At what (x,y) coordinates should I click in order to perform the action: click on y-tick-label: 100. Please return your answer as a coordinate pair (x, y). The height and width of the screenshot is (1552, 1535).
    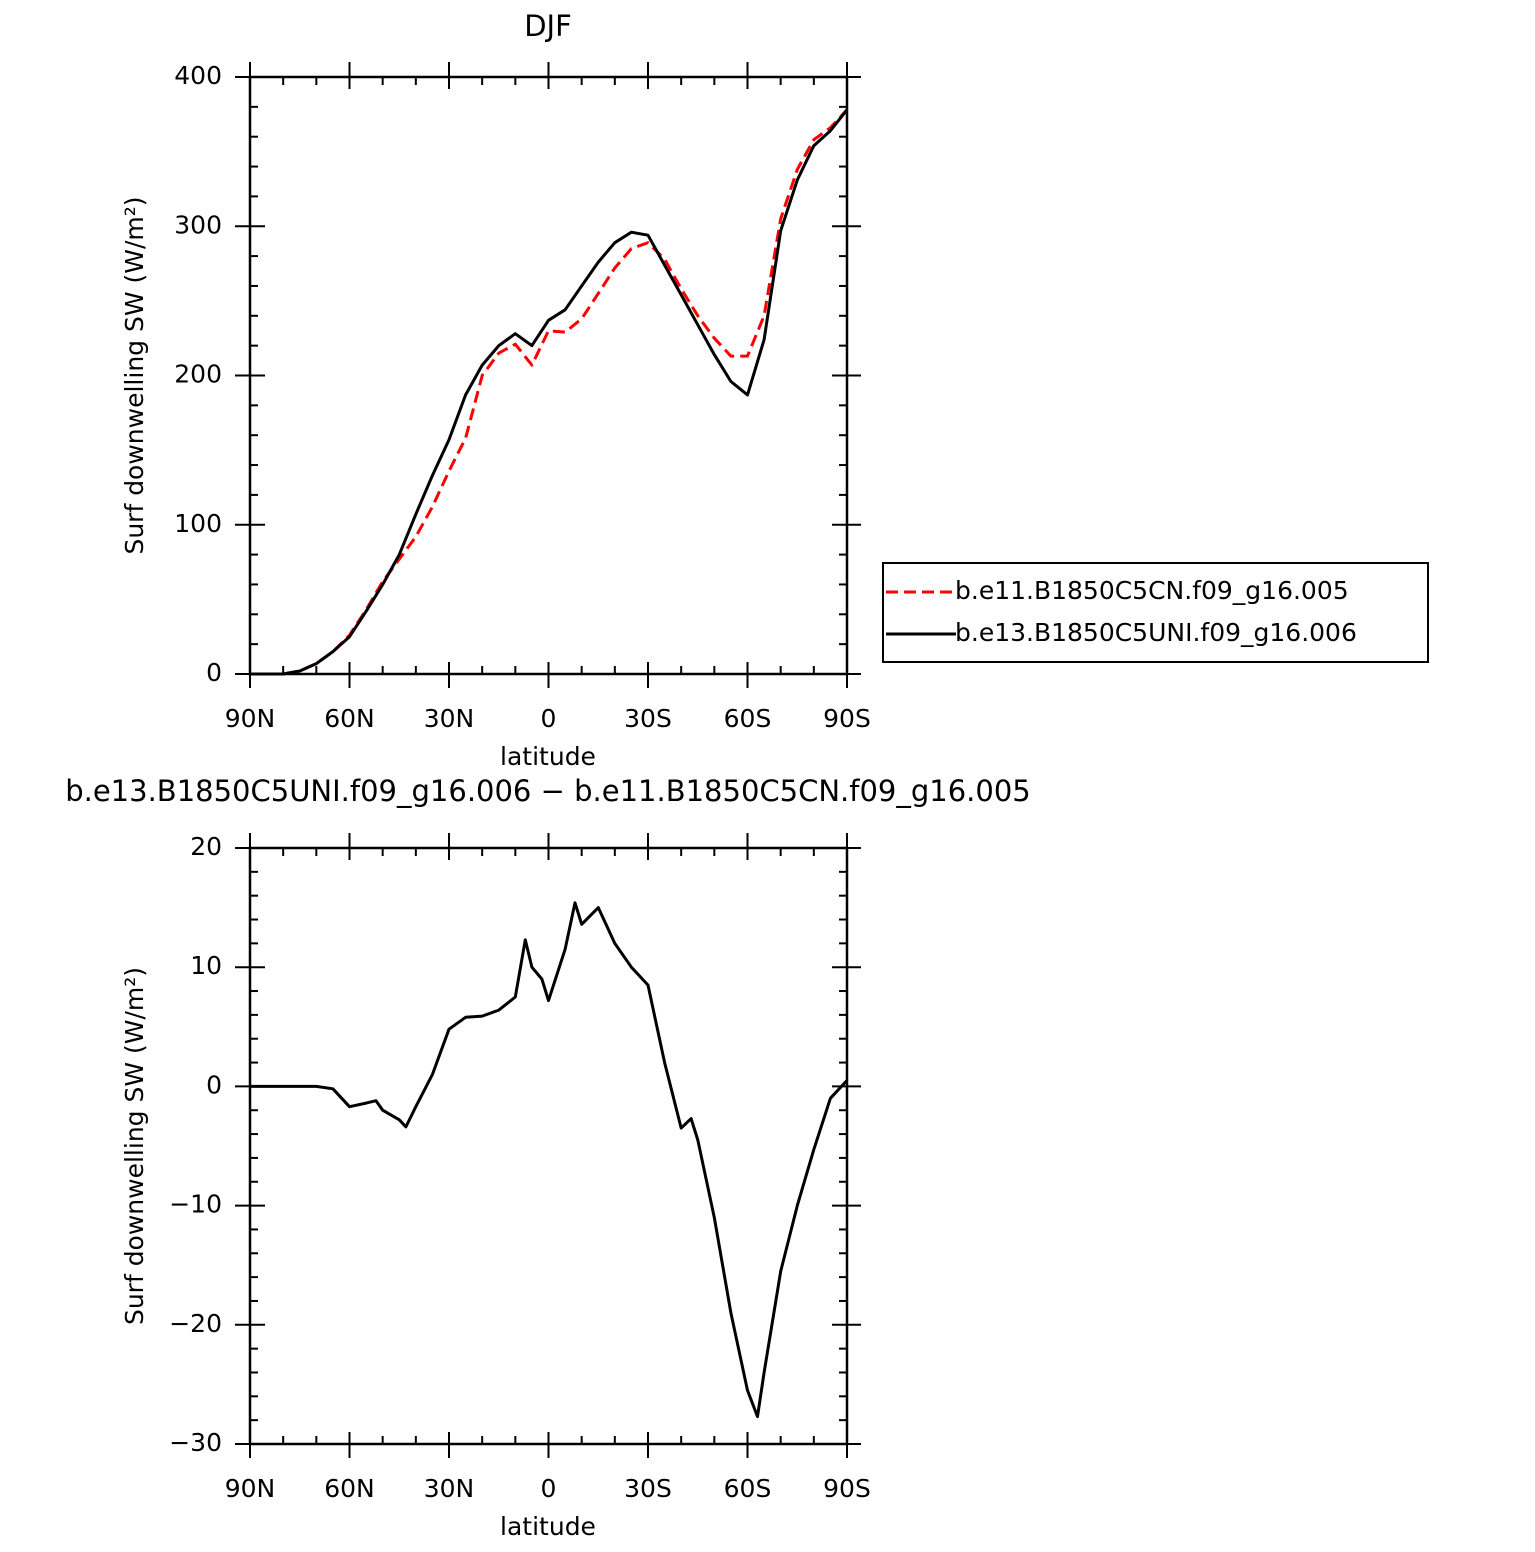
    Looking at the image, I should click on (198, 523).